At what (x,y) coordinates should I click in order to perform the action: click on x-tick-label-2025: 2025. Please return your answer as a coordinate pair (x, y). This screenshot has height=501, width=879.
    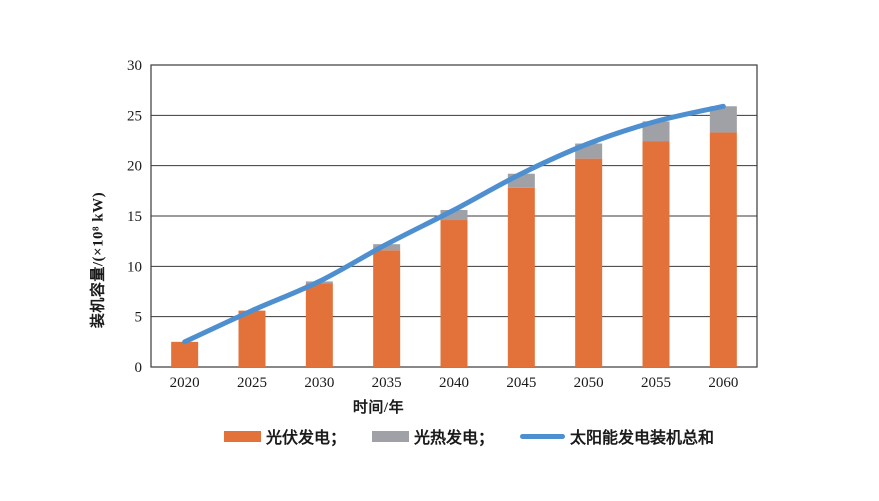
    Looking at the image, I should click on (252, 383).